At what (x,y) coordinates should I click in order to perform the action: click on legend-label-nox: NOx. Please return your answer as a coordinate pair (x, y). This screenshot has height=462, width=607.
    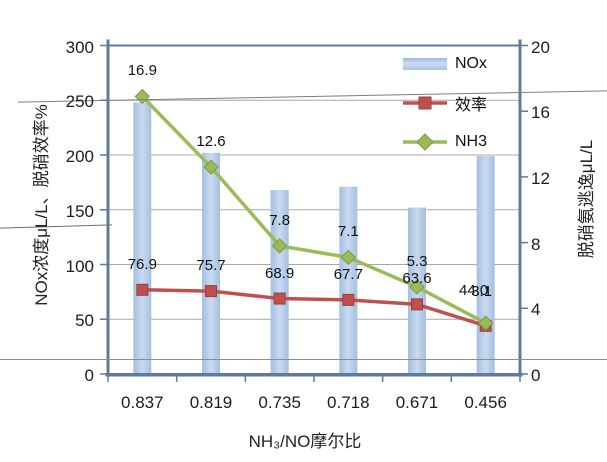
    Looking at the image, I should click on (471, 63).